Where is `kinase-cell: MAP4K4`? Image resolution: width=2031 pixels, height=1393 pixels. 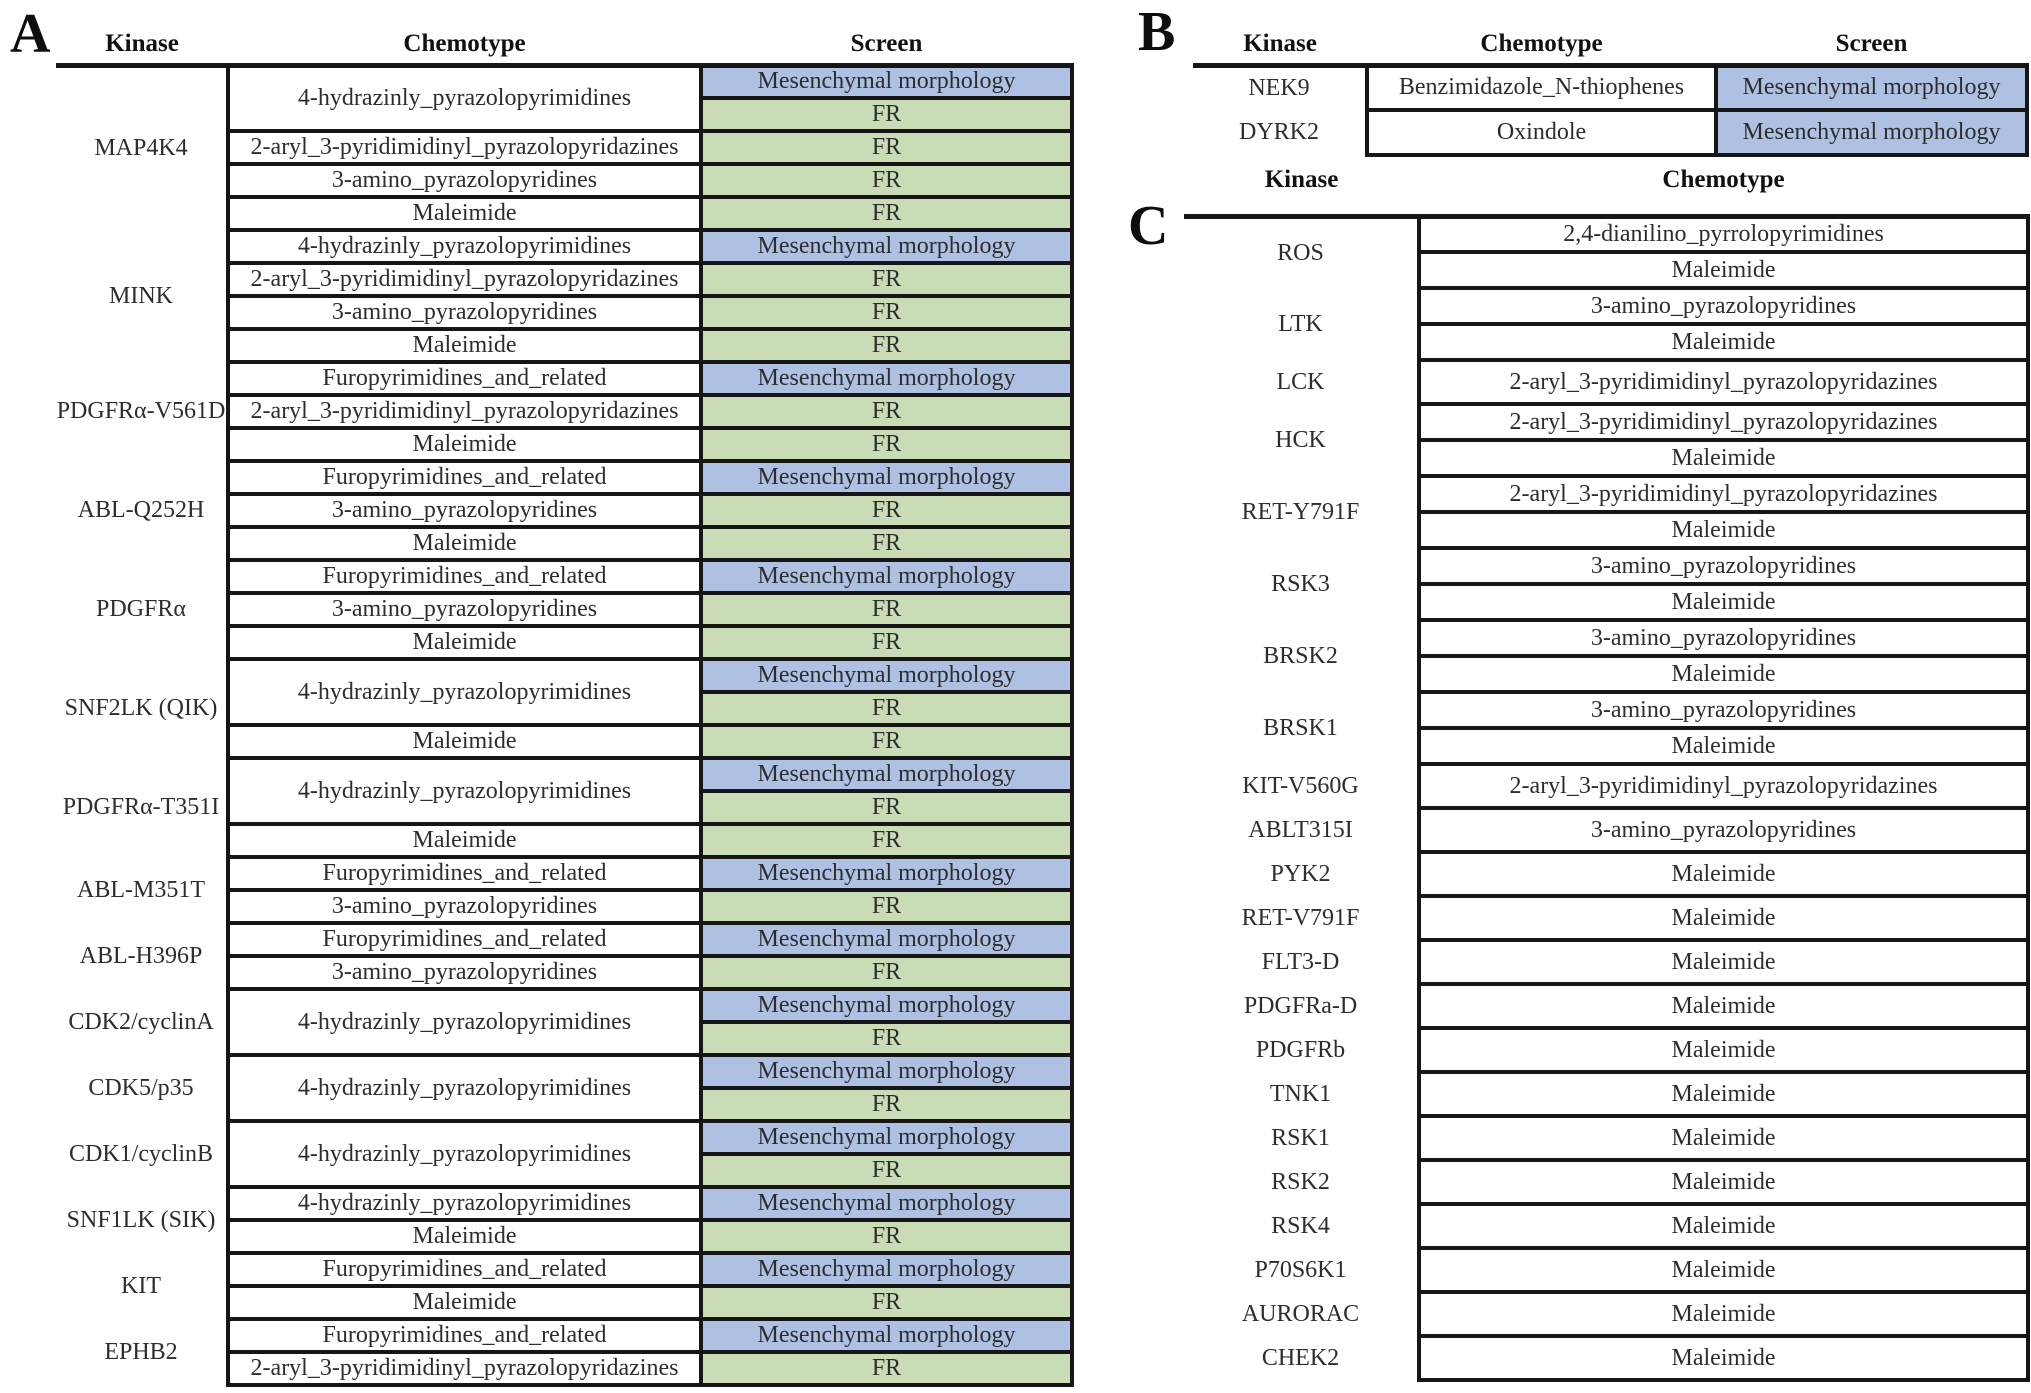
kinase-cell: MAP4K4 is located at coordinates (141, 148).